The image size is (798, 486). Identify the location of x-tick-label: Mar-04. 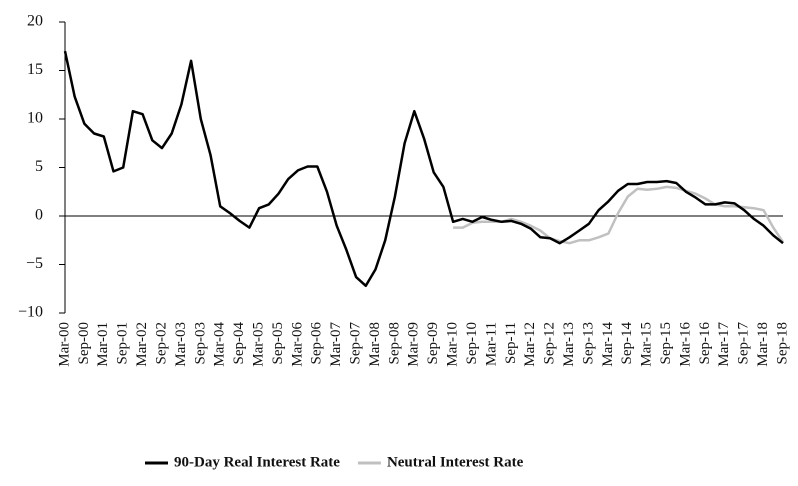
(220, 344).